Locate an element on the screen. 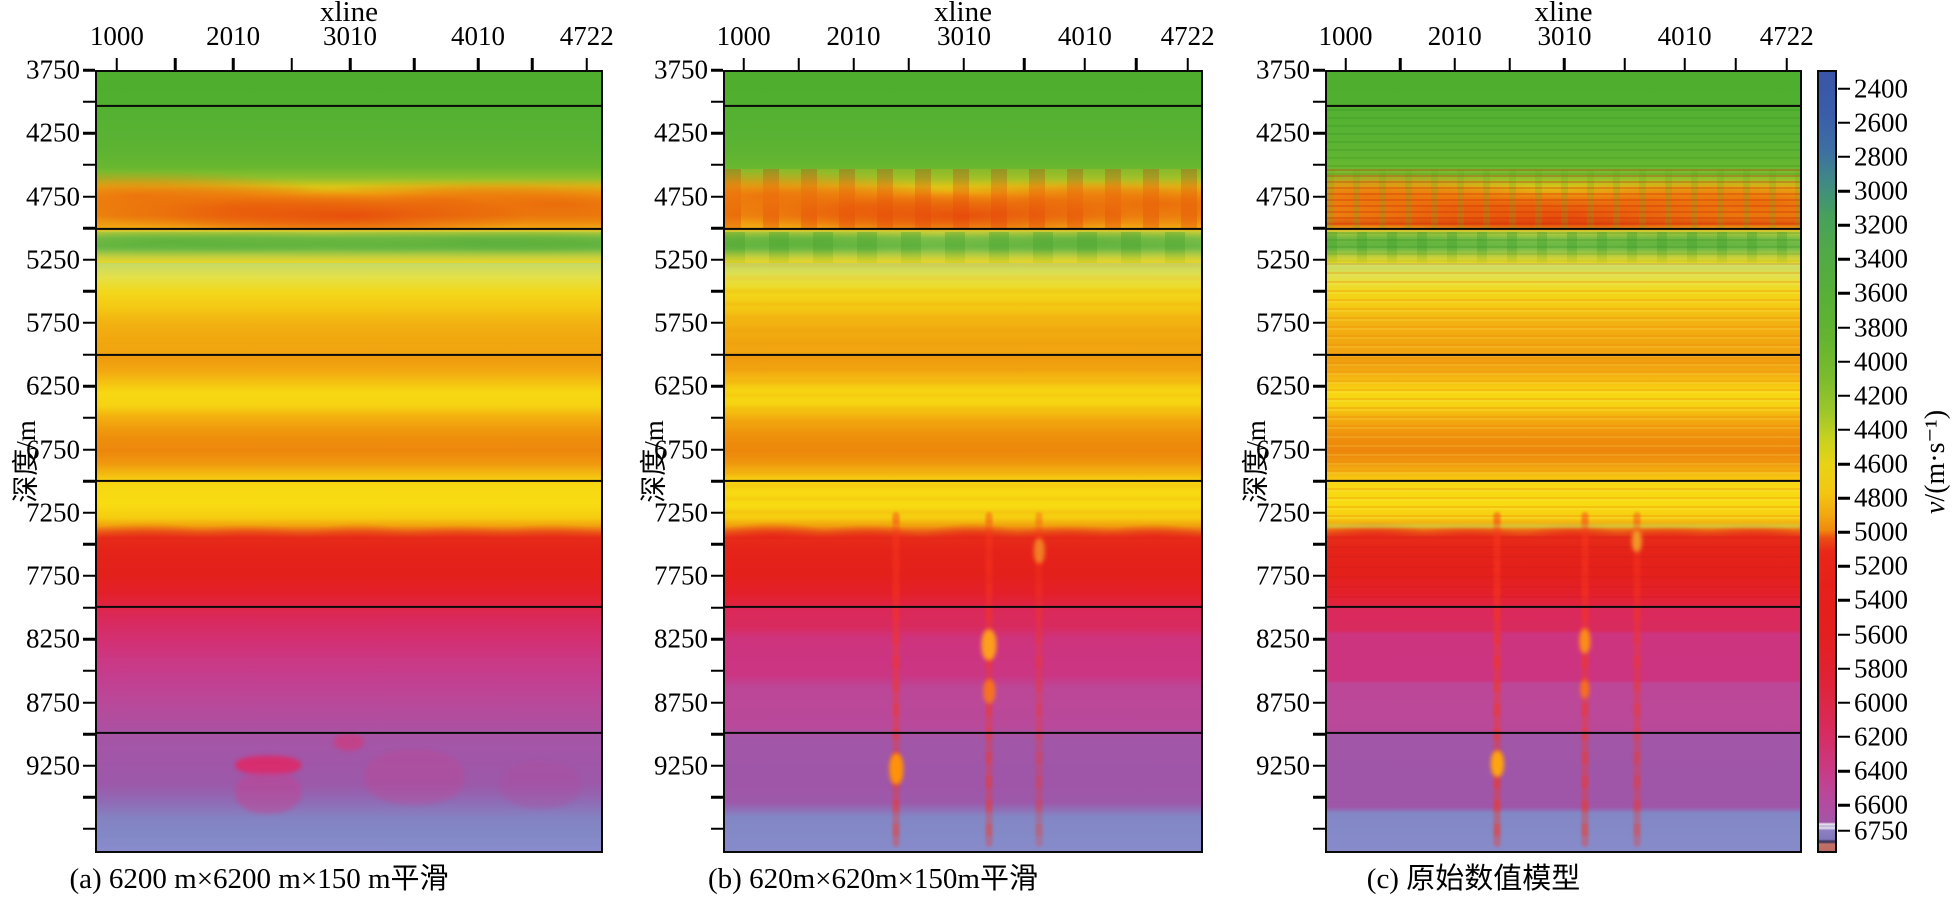 The height and width of the screenshot is (898, 1956). colorbar-tick-label: 2600 is located at coordinates (1881, 122).